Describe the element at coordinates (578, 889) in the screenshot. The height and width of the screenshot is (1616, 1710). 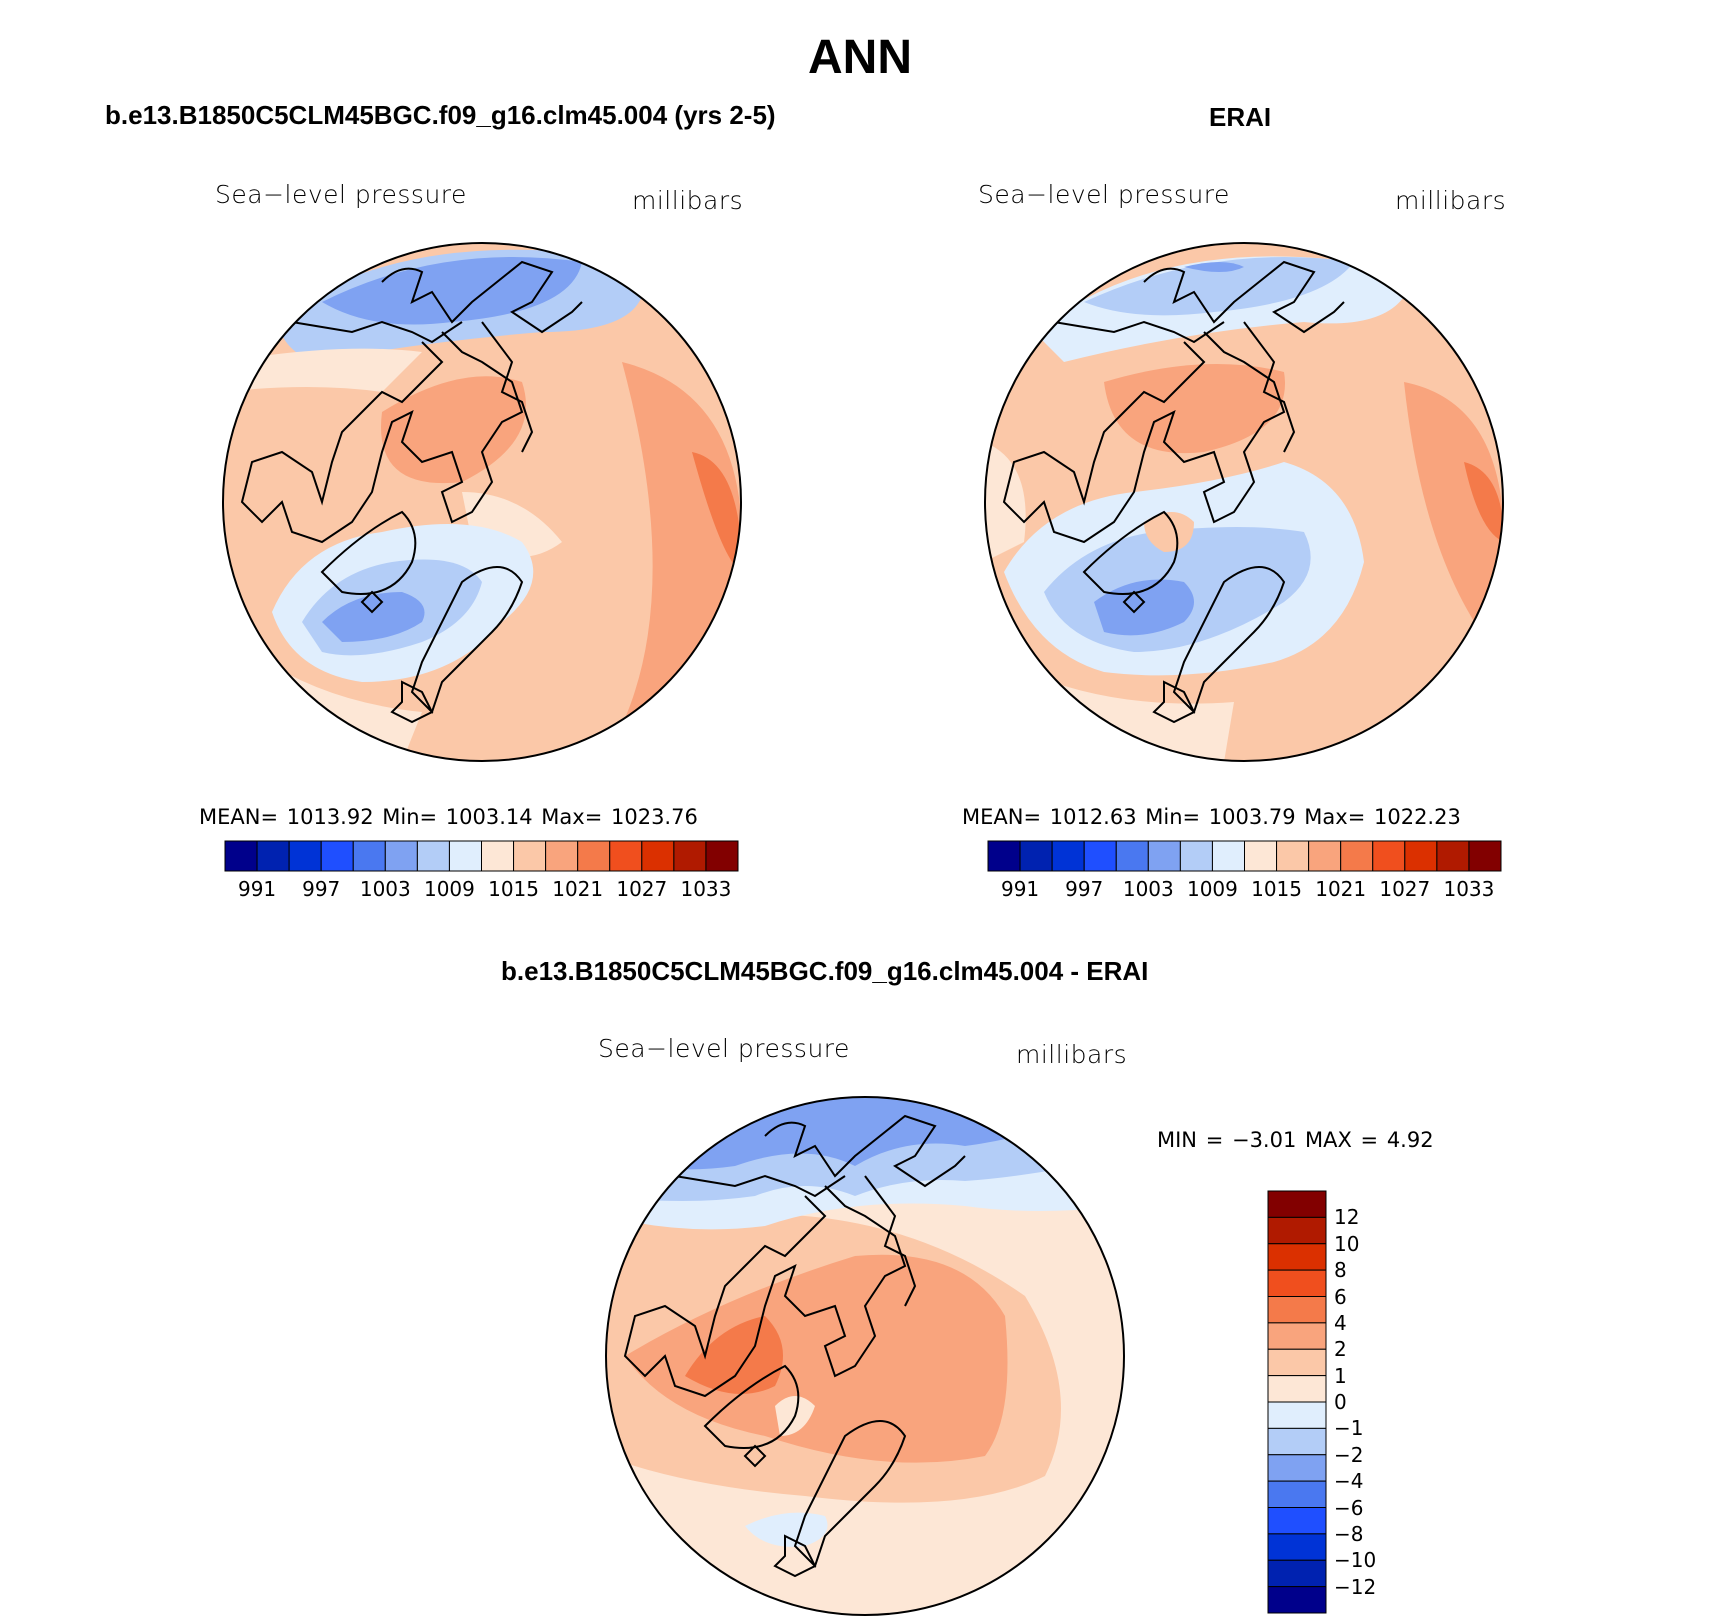
I see `model-colorbar-tick: 1021` at that location.